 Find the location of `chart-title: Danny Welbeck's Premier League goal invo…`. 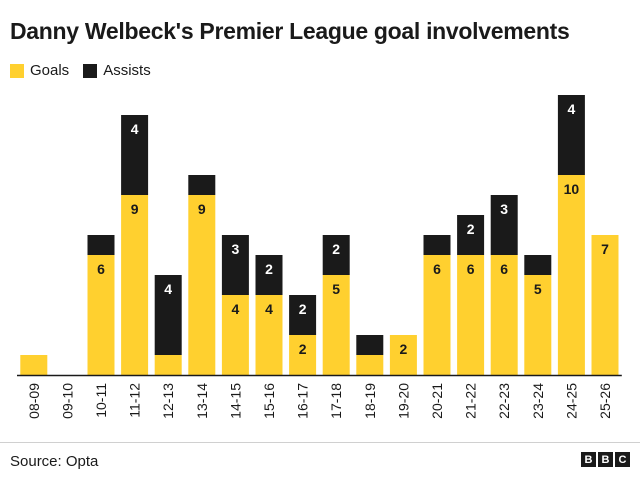

chart-title: Danny Welbeck's Premier League goal invo… is located at coordinates (290, 31).